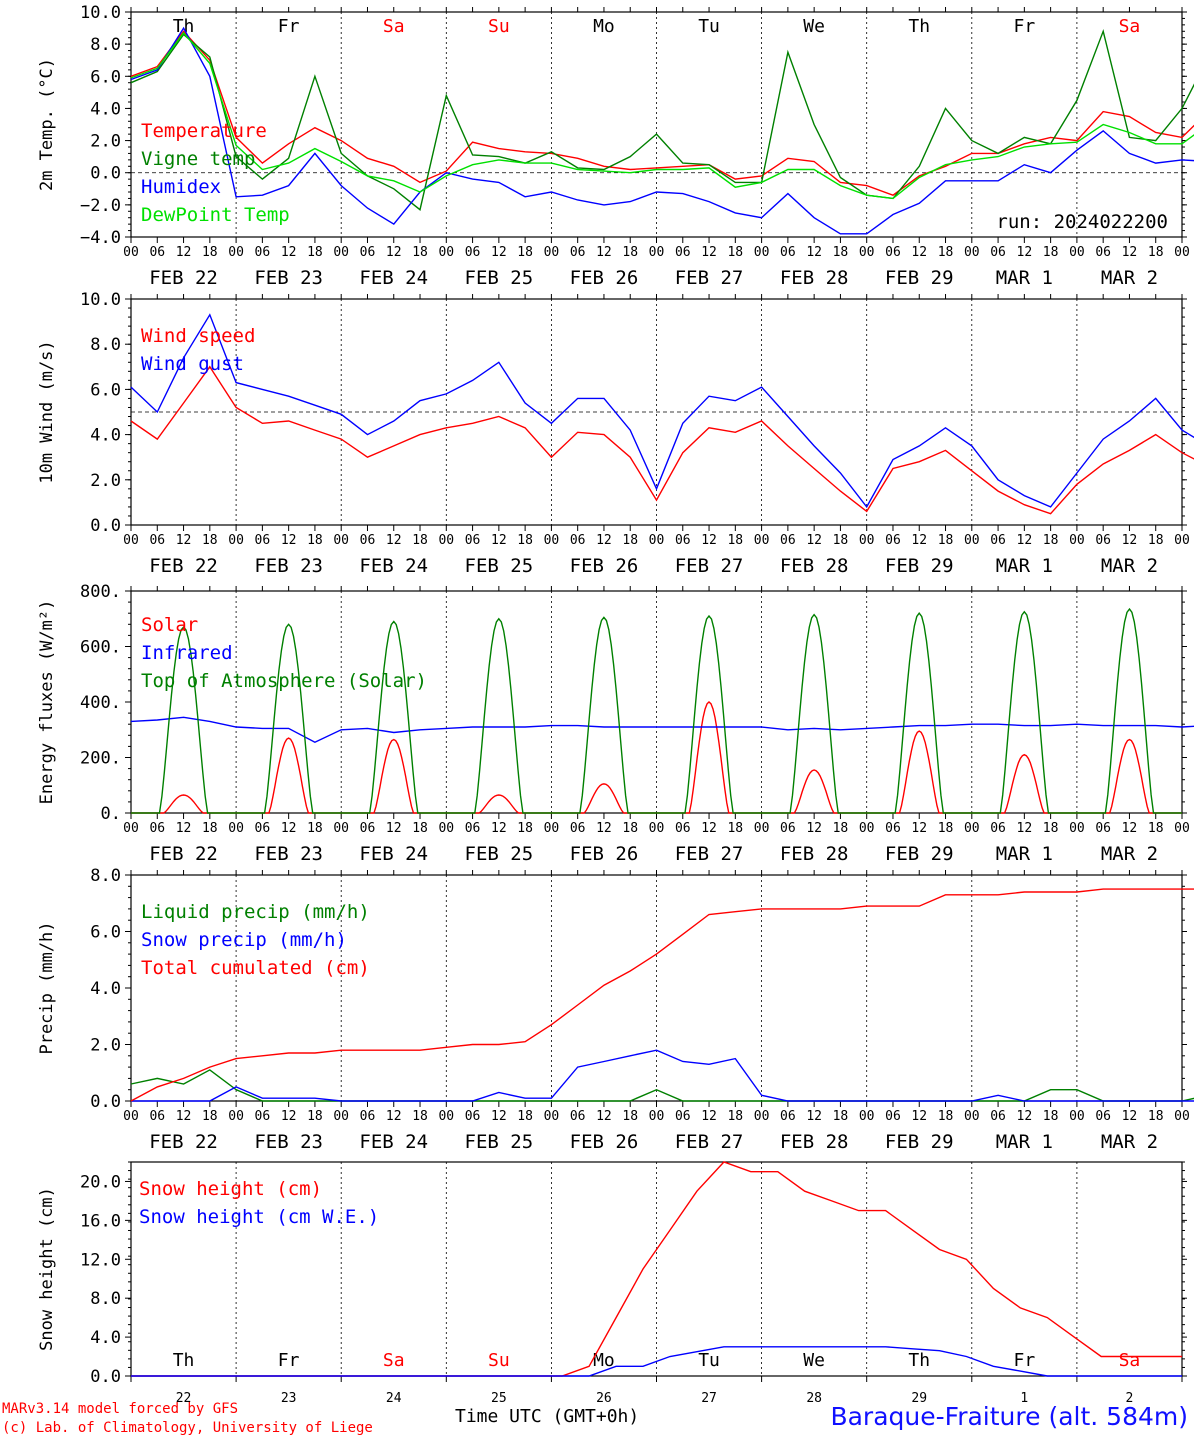  What do you see at coordinates (547, 1416) in the screenshot?
I see `x-axis-unit-label: Time UTC (GMT+0h)` at bounding box center [547, 1416].